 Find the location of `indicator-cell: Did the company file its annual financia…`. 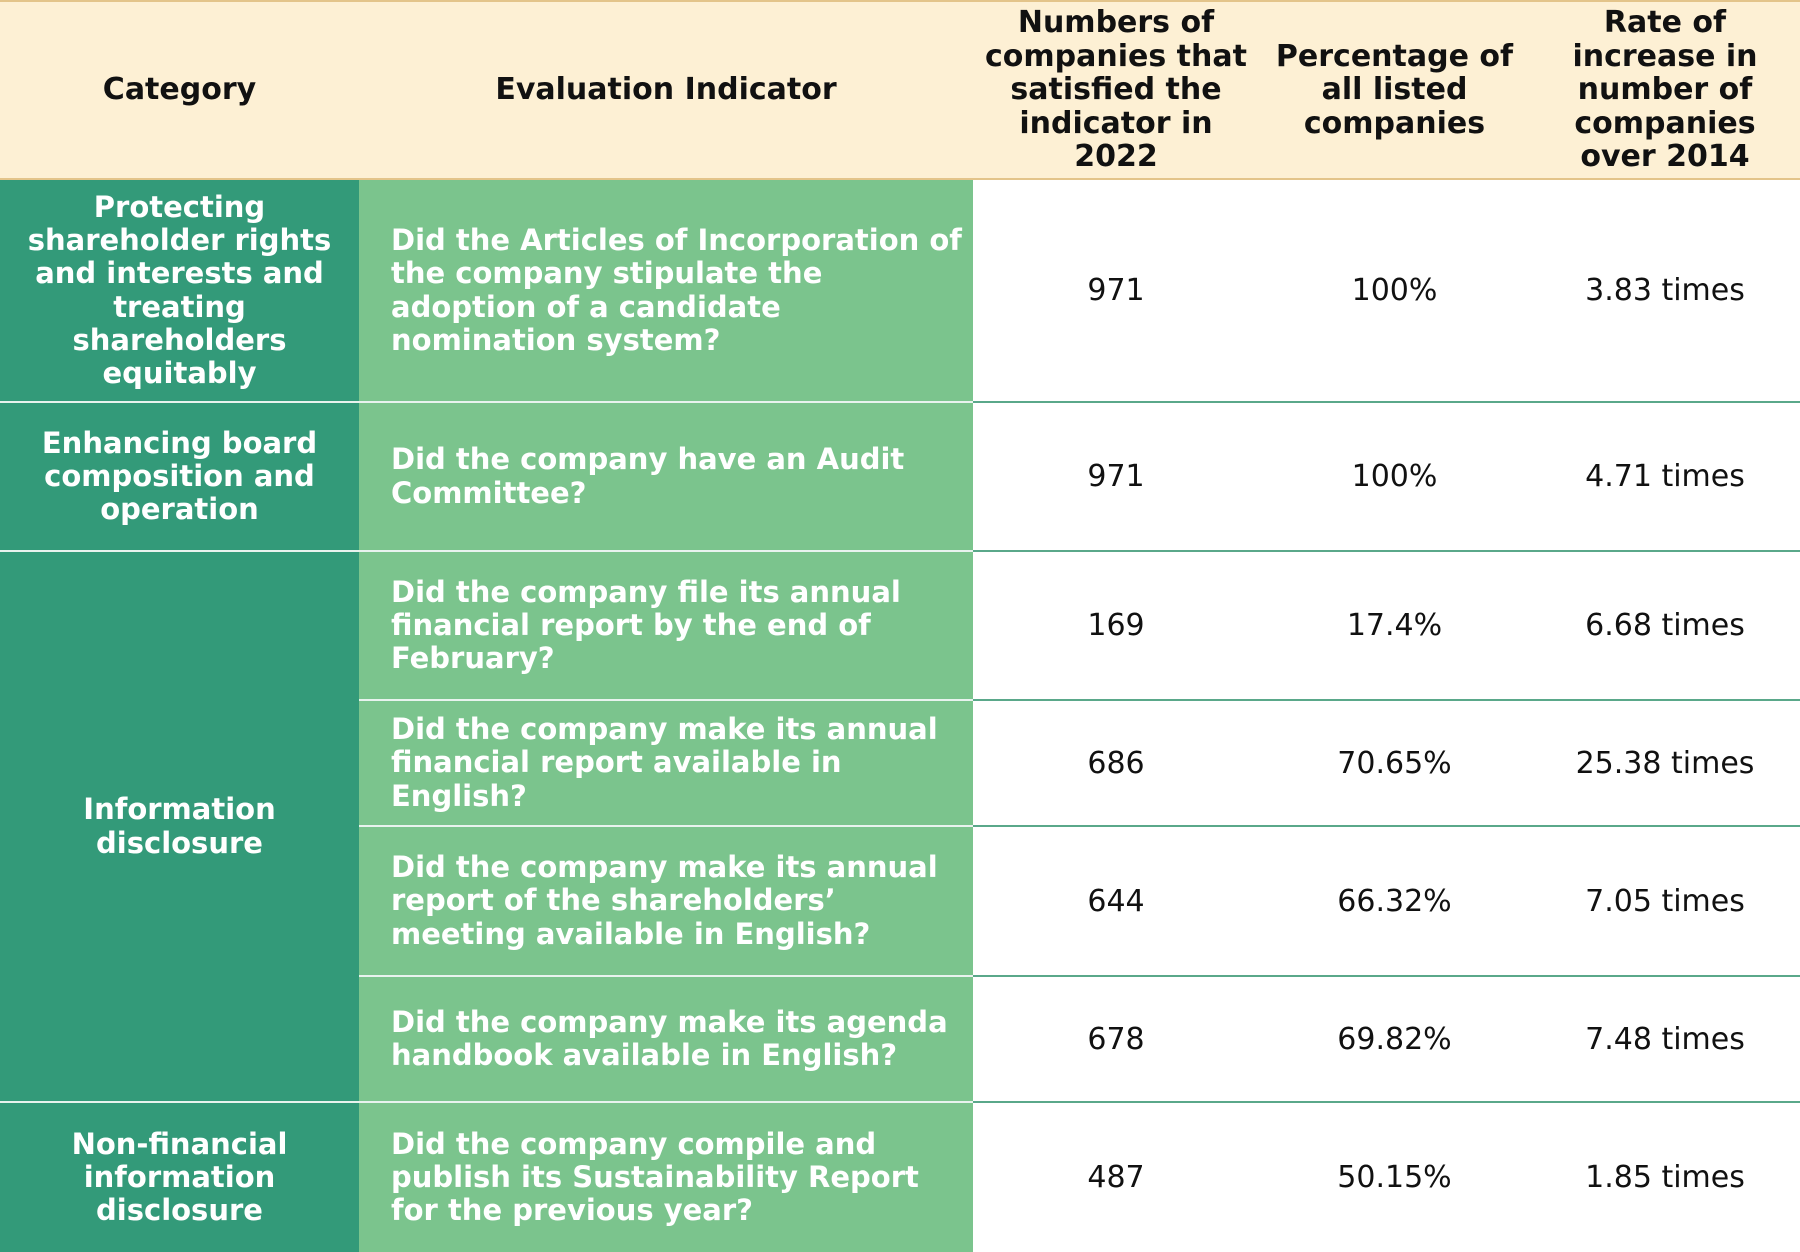

indicator-cell: Did the company file its annual financia… is located at coordinates (666, 626).